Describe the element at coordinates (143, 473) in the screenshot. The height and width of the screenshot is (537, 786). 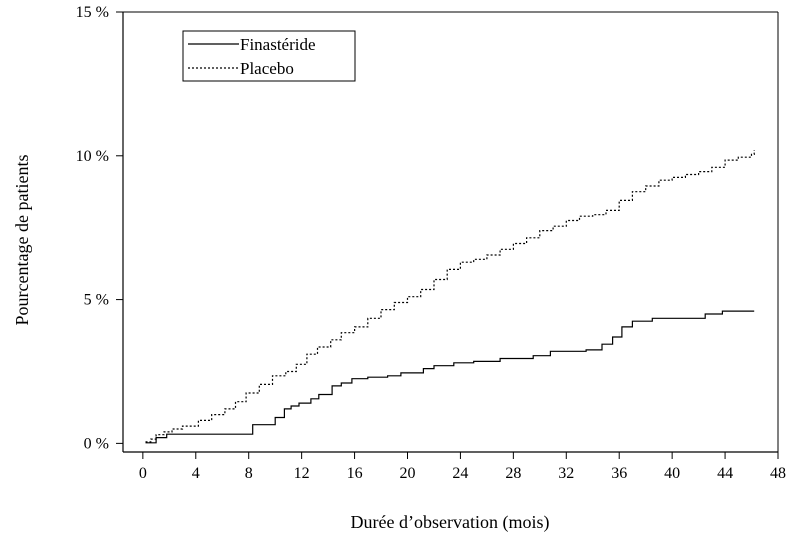
I see `x-tick-label: 0` at that location.